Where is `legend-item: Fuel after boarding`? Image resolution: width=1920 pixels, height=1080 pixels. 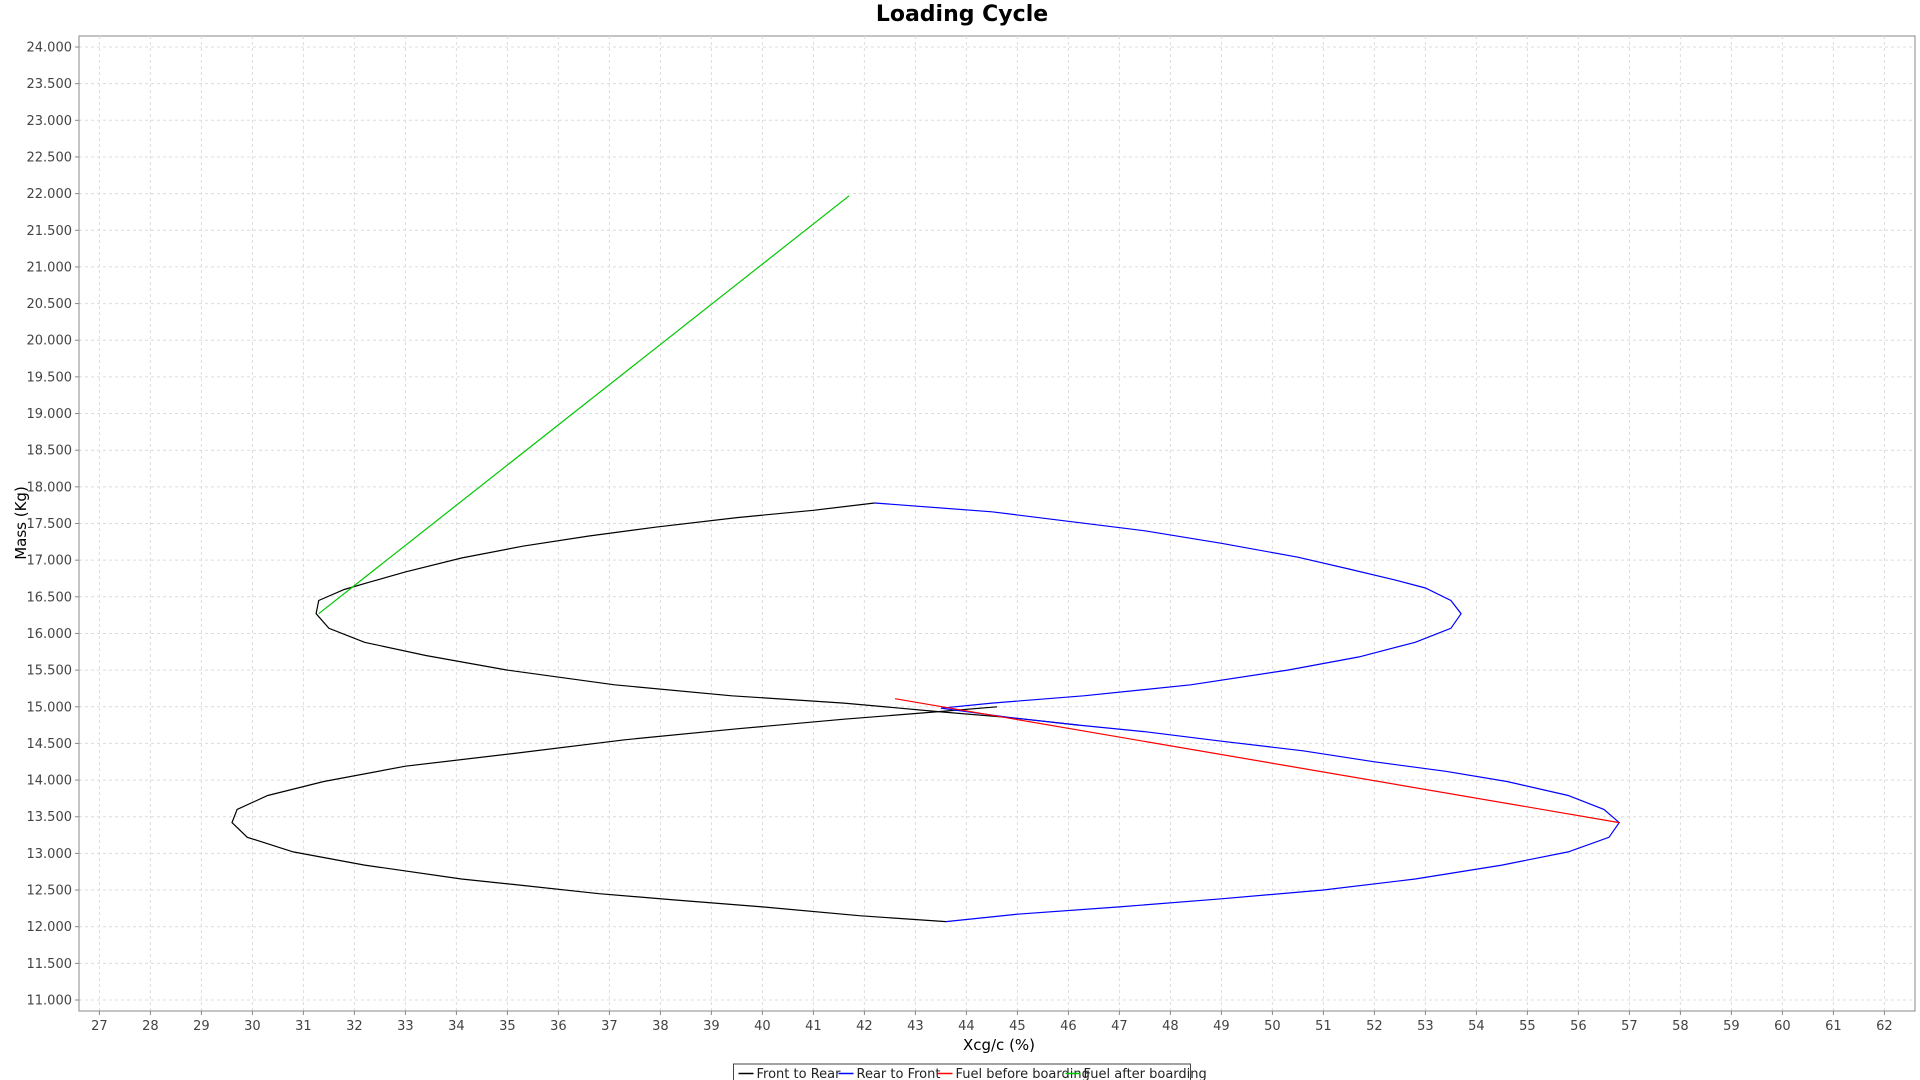
legend-item: Fuel after boarding is located at coordinates (1136, 1073).